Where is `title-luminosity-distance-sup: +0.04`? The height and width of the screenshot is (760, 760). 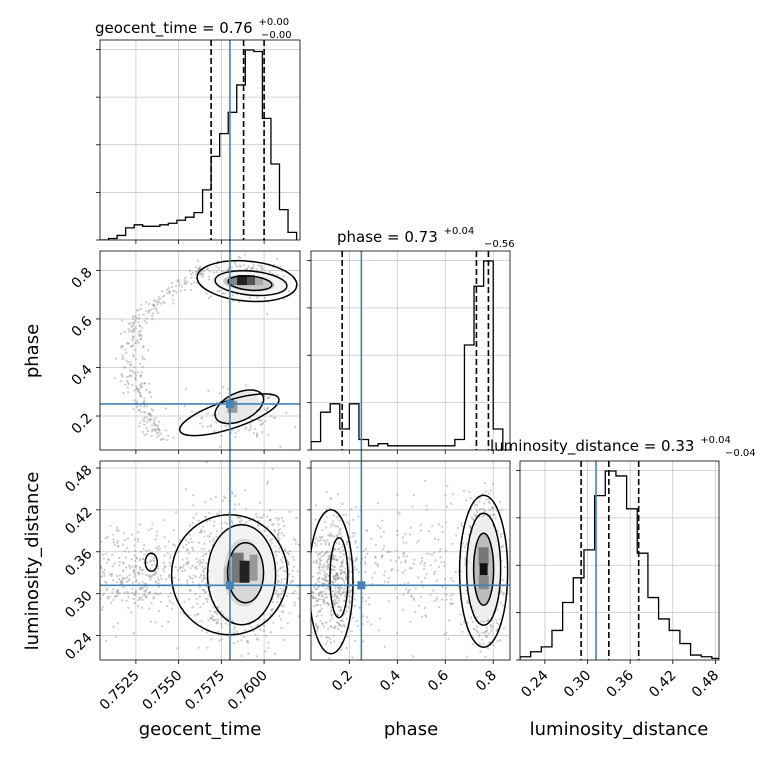 title-luminosity-distance-sup: +0.04 is located at coordinates (715, 440).